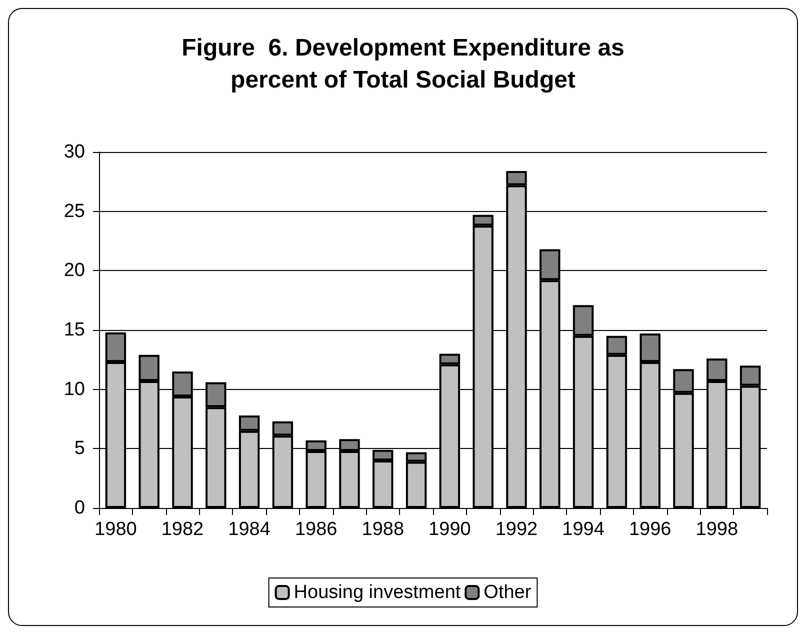 Image resolution: width=806 pixels, height=634 pixels. Describe the element at coordinates (378, 592) in the screenshot. I see `legend-label: Housing investment` at that location.